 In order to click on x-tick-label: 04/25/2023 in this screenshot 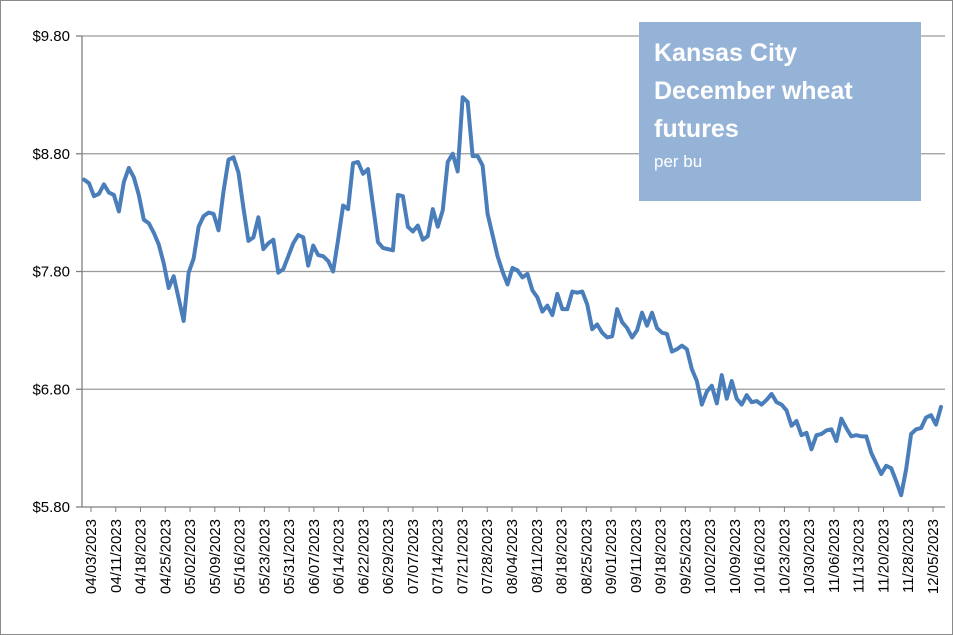, I will do `click(165, 556)`.